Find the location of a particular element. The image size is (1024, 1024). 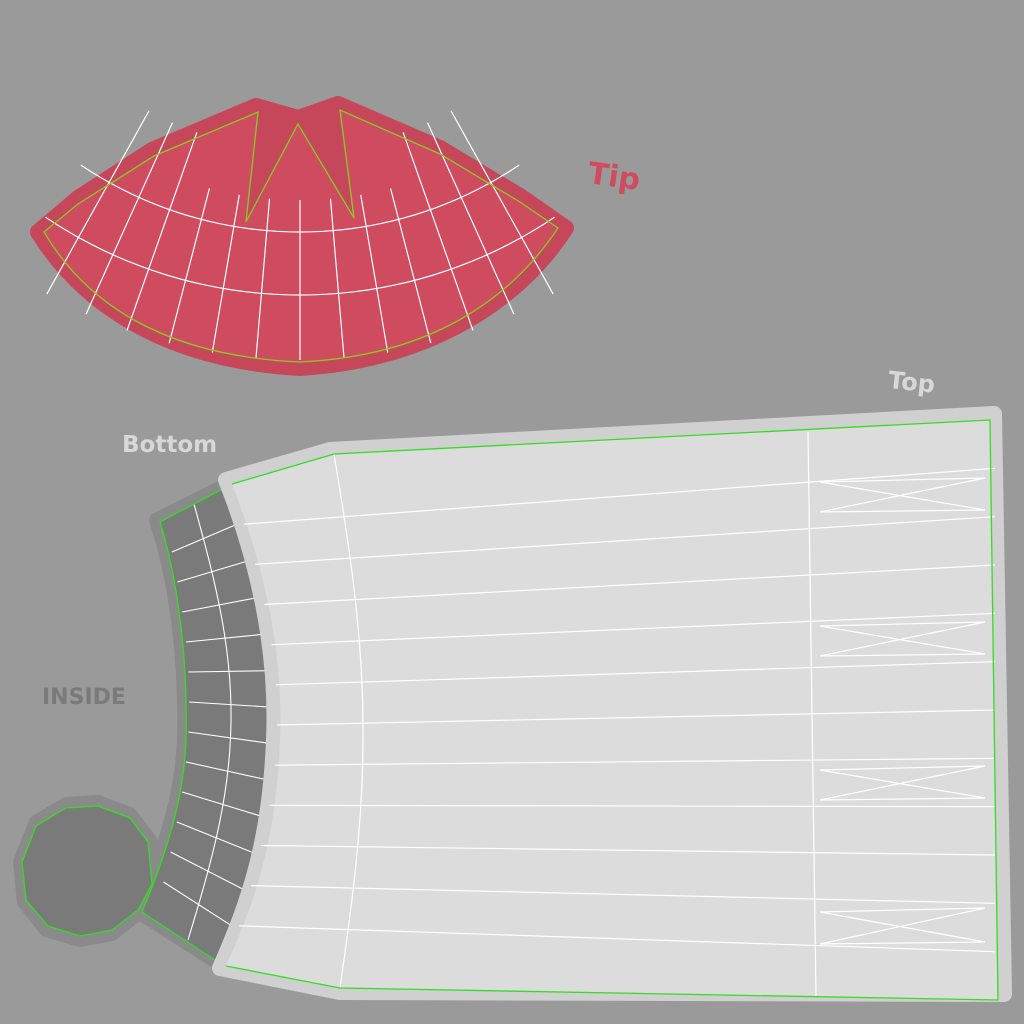

tip-label: Tip is located at coordinates (614, 177).